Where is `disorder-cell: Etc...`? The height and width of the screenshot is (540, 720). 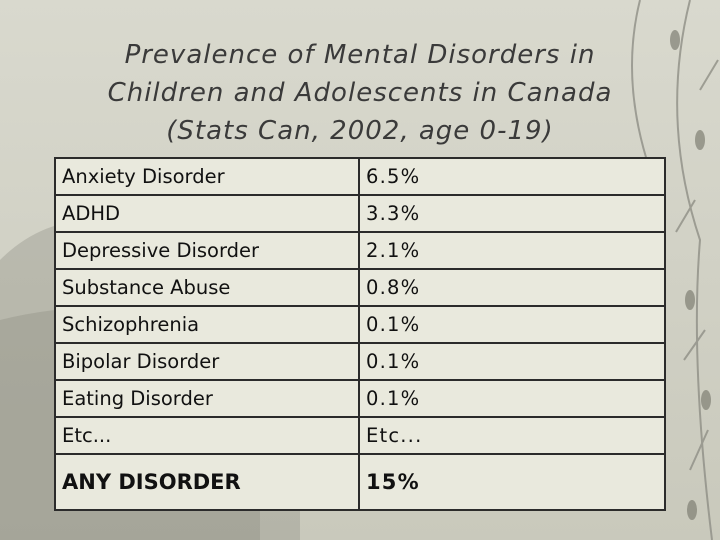 disorder-cell: Etc... is located at coordinates (207, 435).